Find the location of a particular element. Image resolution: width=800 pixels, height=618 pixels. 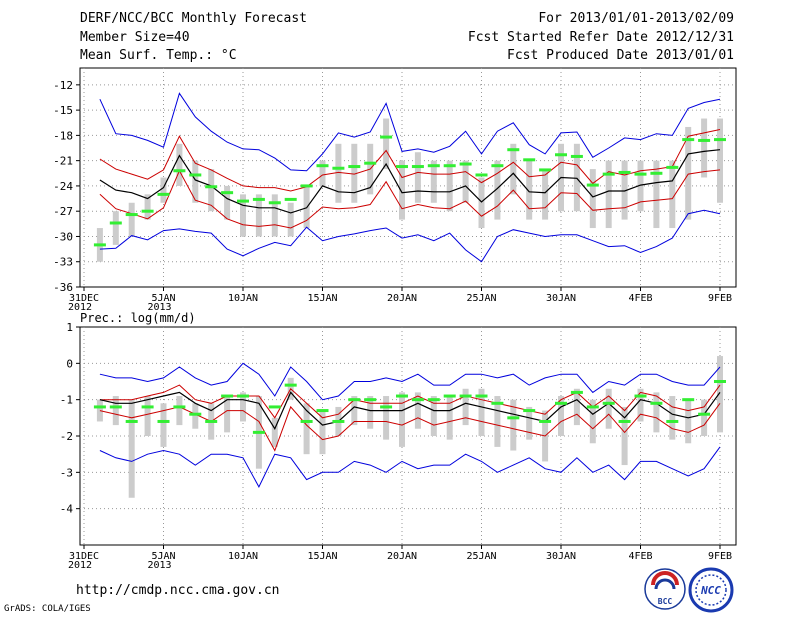

precip-title: Prec.: log(mm/d) is located at coordinates (138, 318).